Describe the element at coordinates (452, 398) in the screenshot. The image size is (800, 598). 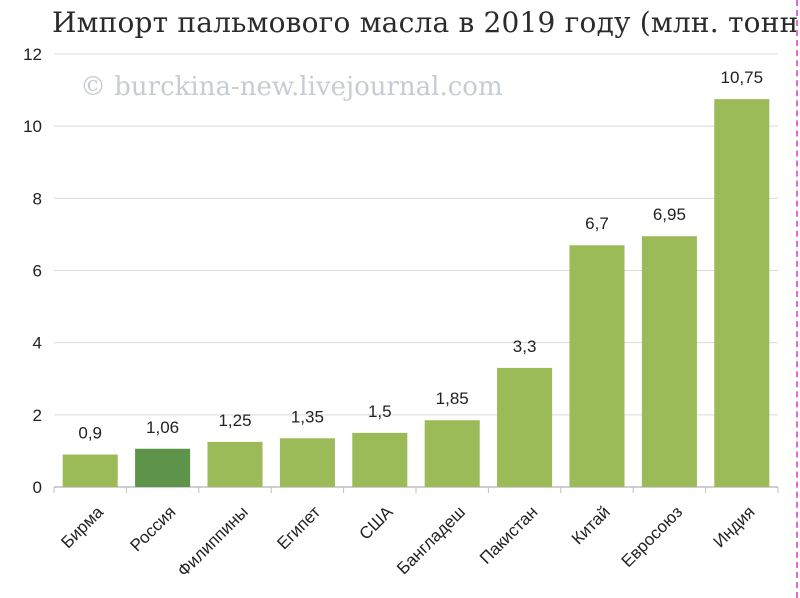
I see `data-label: 1,85` at that location.